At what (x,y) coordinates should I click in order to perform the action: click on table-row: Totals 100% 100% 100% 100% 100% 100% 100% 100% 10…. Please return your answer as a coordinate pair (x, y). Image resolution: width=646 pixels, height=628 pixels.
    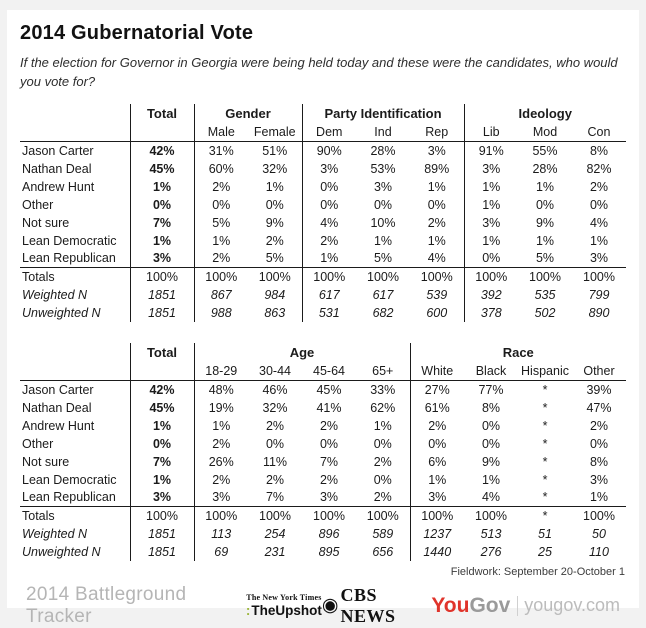
    Looking at the image, I should click on (323, 276).